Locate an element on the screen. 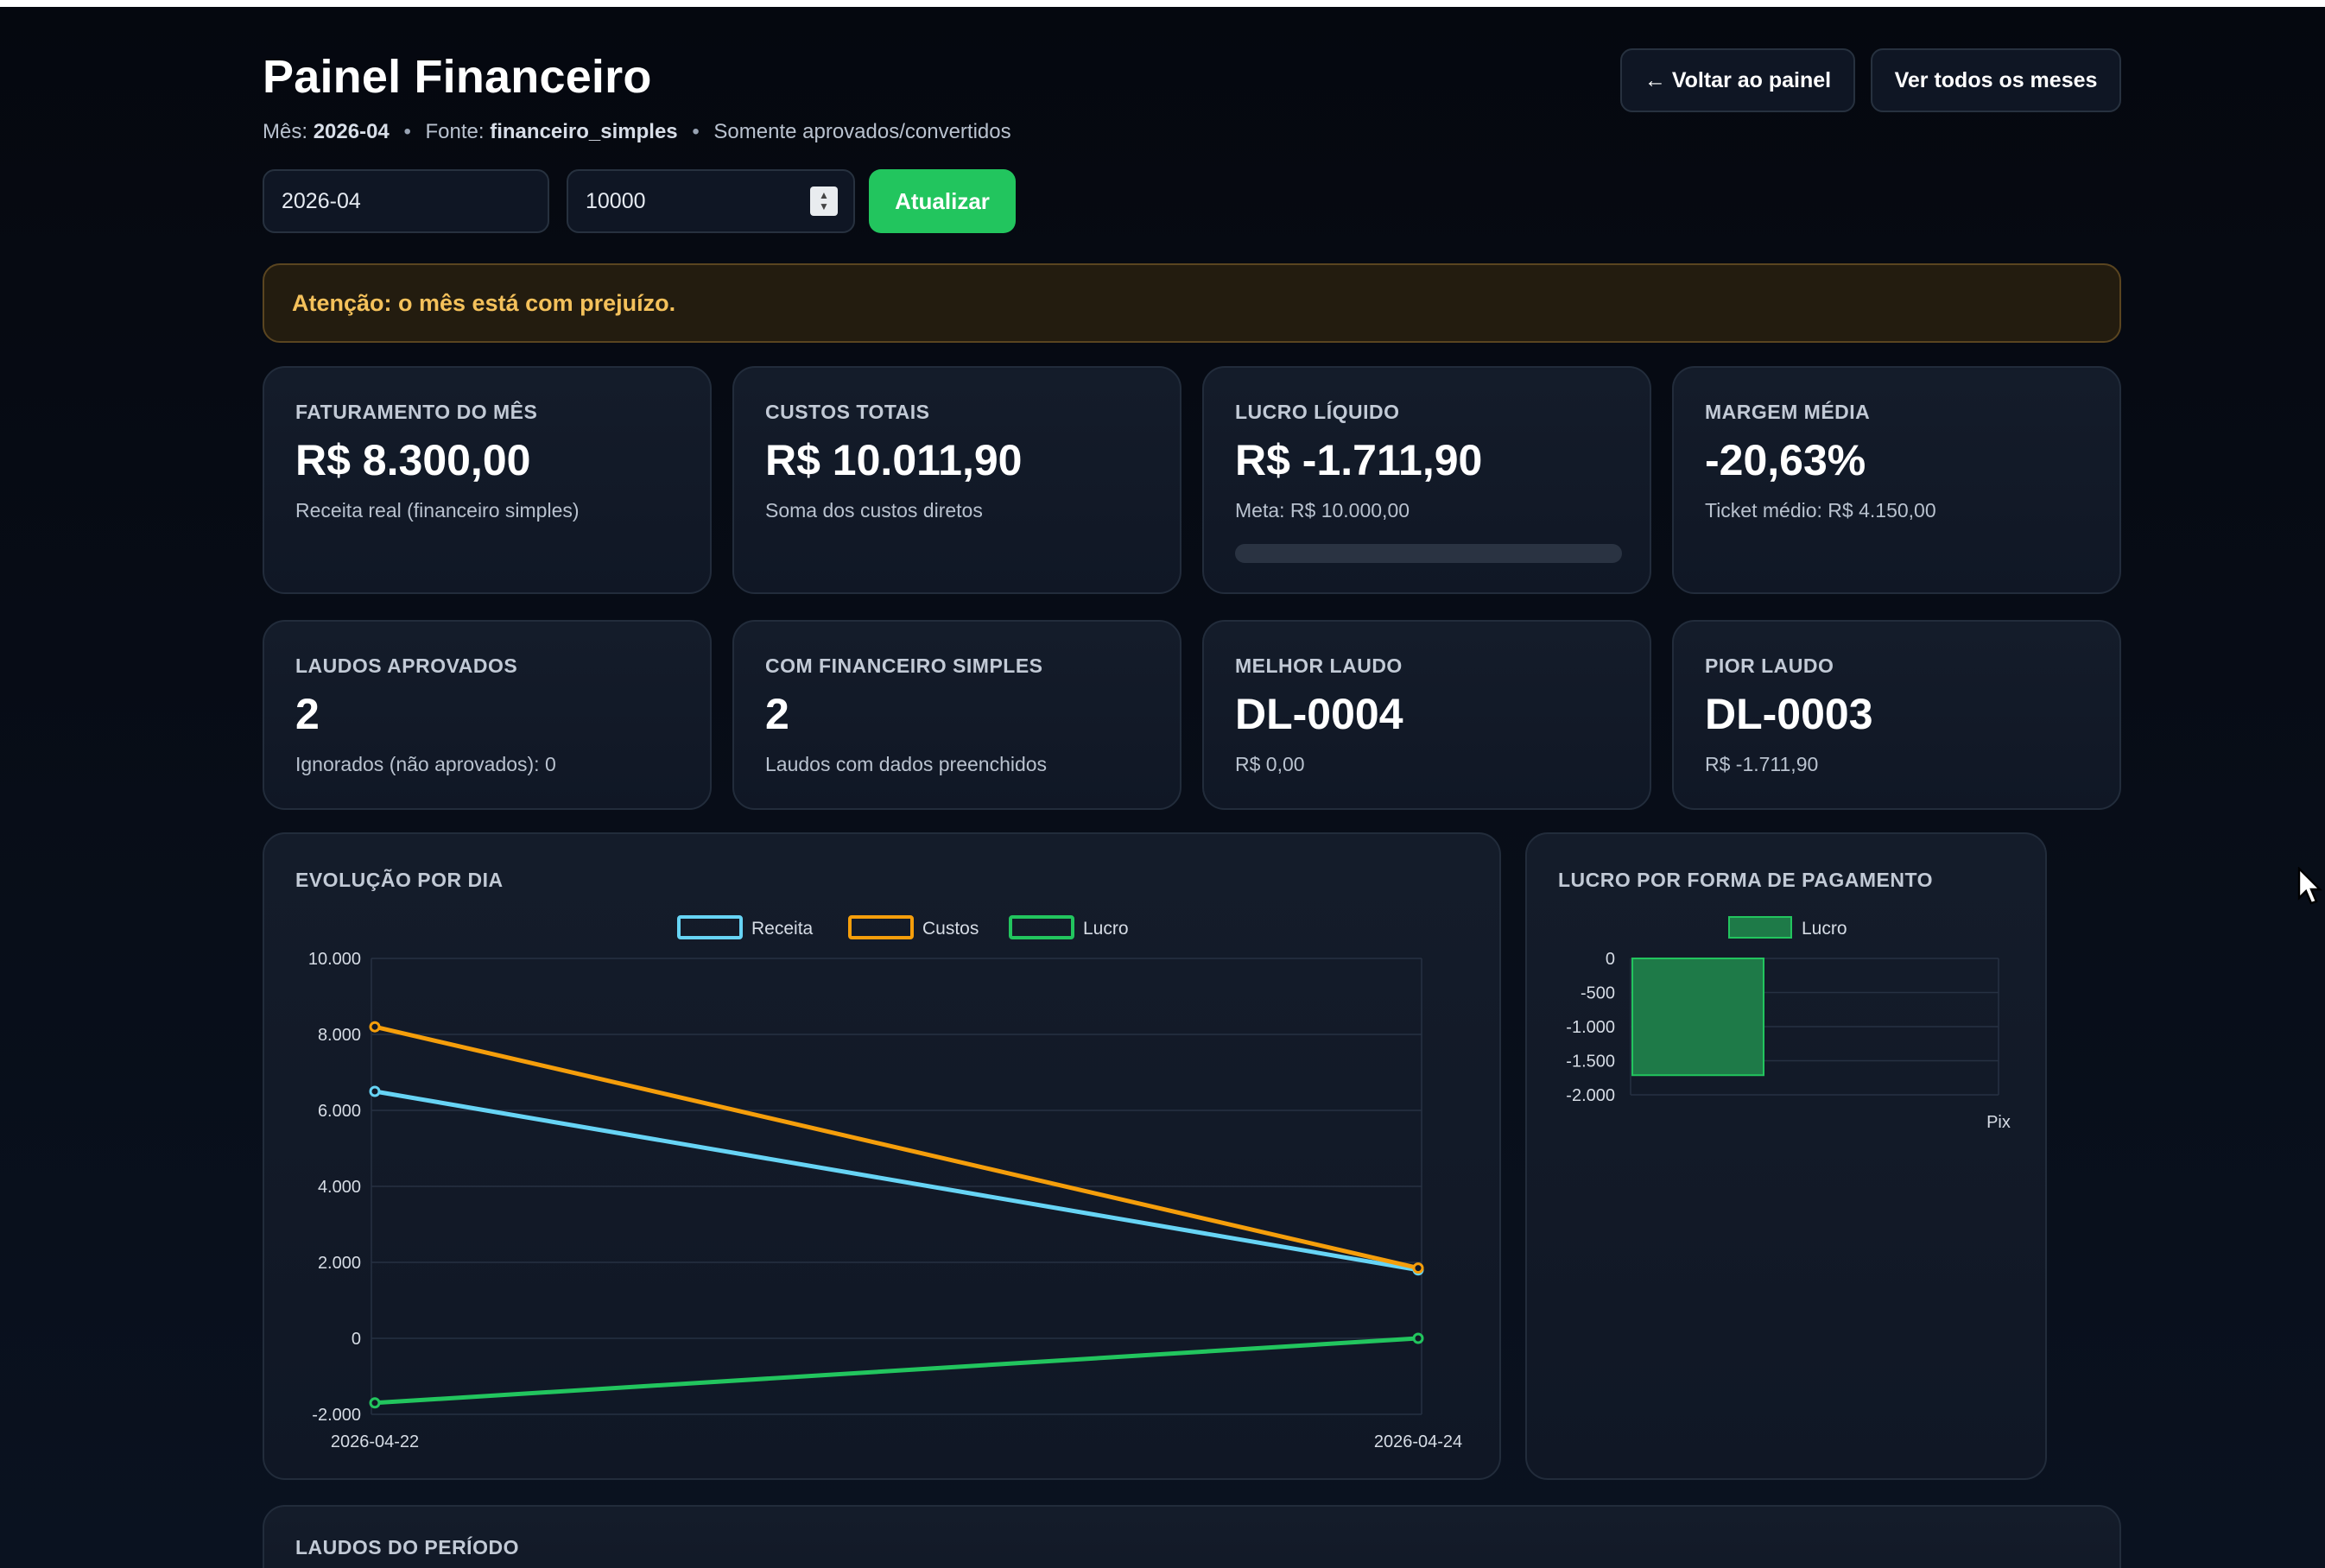 Image resolution: width=2325 pixels, height=1568 pixels. y-tick-label: -500 is located at coordinates (1598, 994).